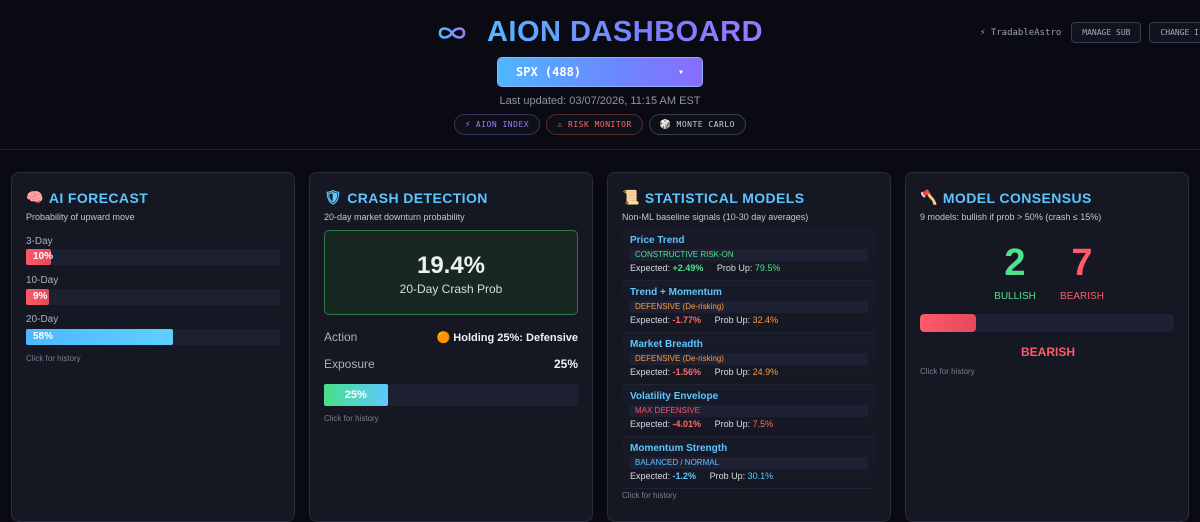  Describe the element at coordinates (349, 364) in the screenshot. I see `exposure-label: Exposure` at that location.